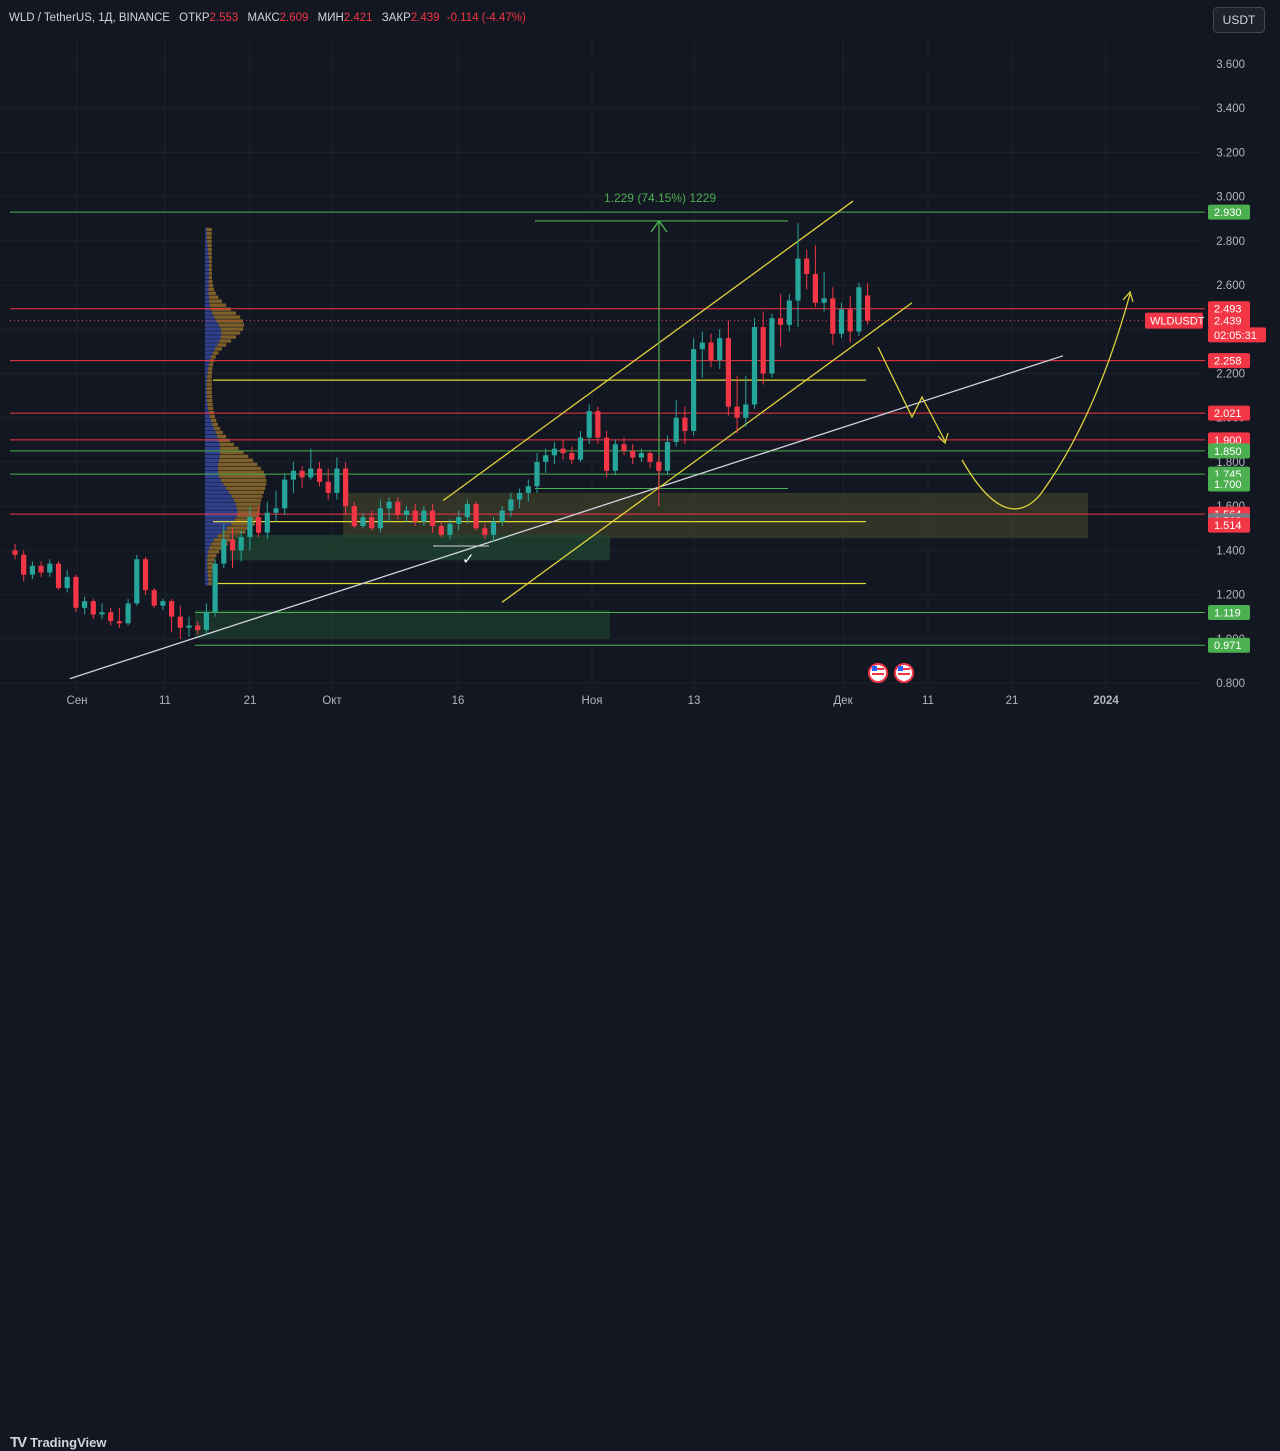 The image size is (1280, 1451). I want to click on check-mark-icon: ✓, so click(468, 559).